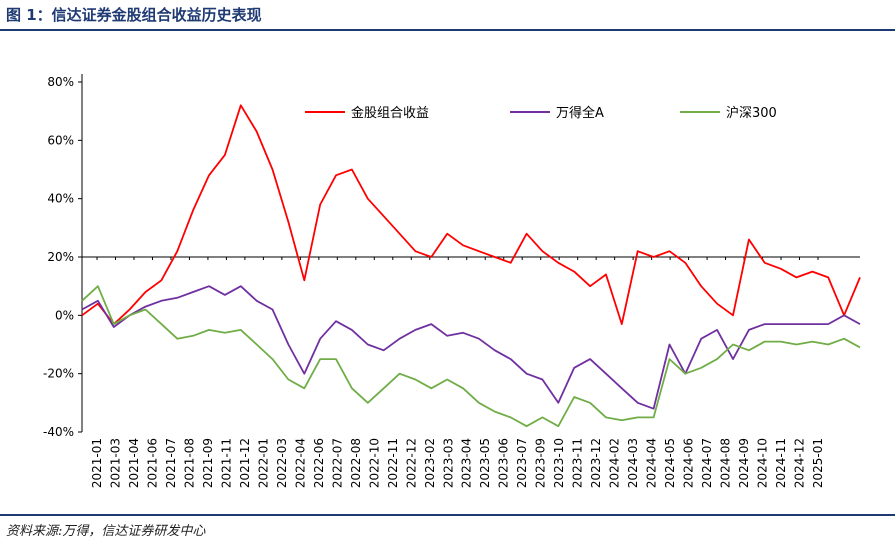  I want to click on x-tick-label: 2023-10, so click(559, 463).